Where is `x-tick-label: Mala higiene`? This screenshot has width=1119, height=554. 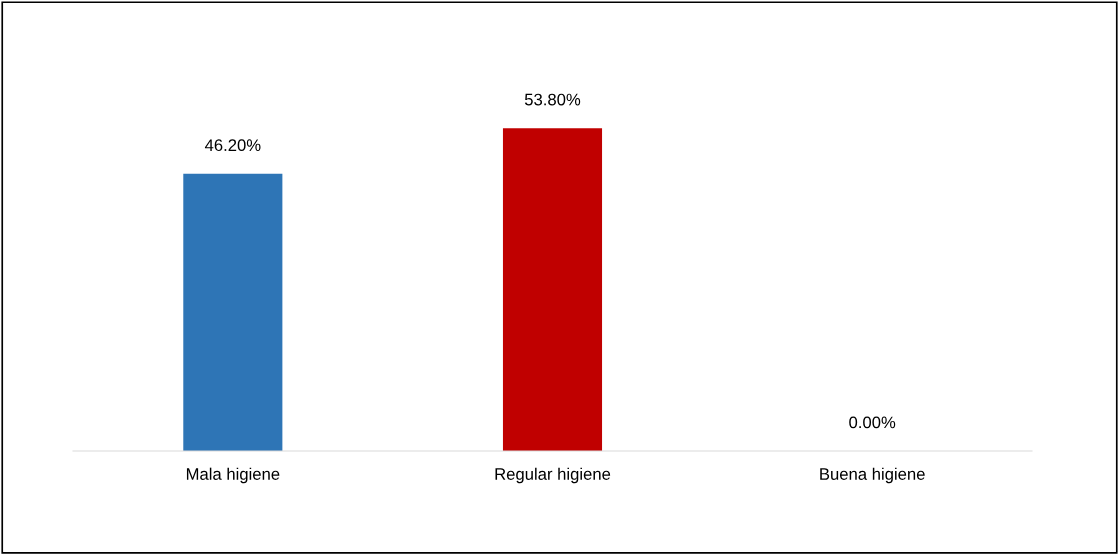
x-tick-label: Mala higiene is located at coordinates (233, 475).